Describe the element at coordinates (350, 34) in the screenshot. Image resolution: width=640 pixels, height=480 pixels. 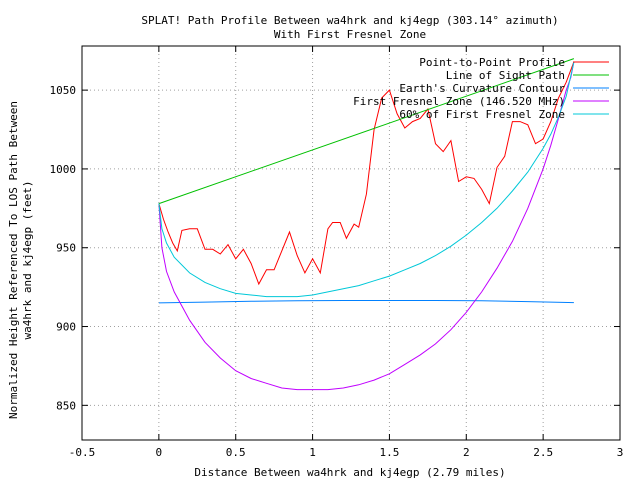
I see `chart-subtitle: With First Fresnel Zone` at that location.